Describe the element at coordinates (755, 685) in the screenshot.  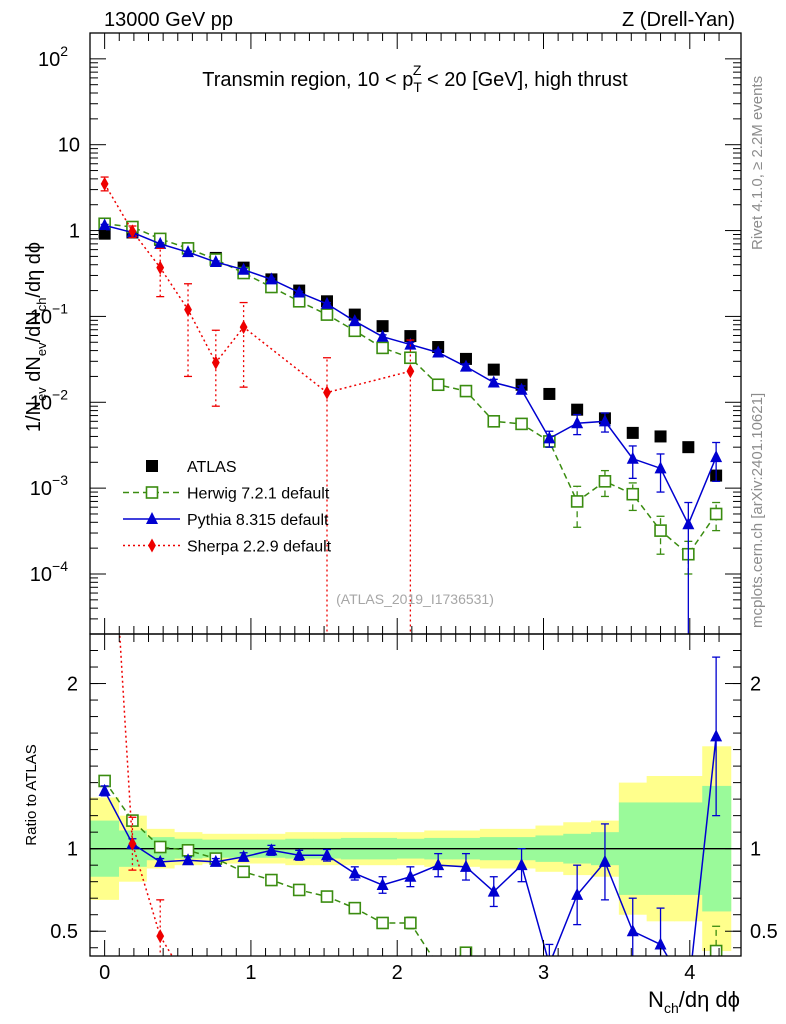
I see `ratio-y-tick-label-right: 2` at that location.